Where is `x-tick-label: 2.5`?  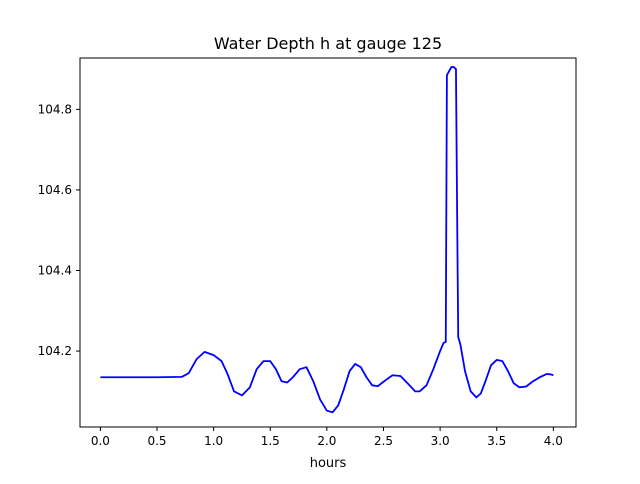 x-tick-label: 2.5 is located at coordinates (383, 441).